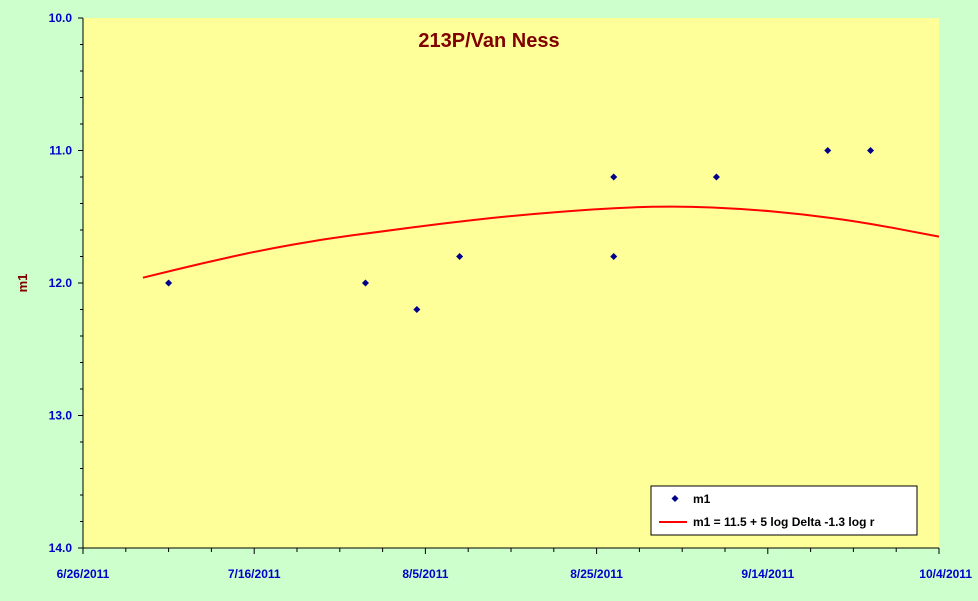 This screenshot has height=601, width=978. What do you see at coordinates (596, 574) in the screenshot?
I see `x-tick-label: 8/25/2011` at bounding box center [596, 574].